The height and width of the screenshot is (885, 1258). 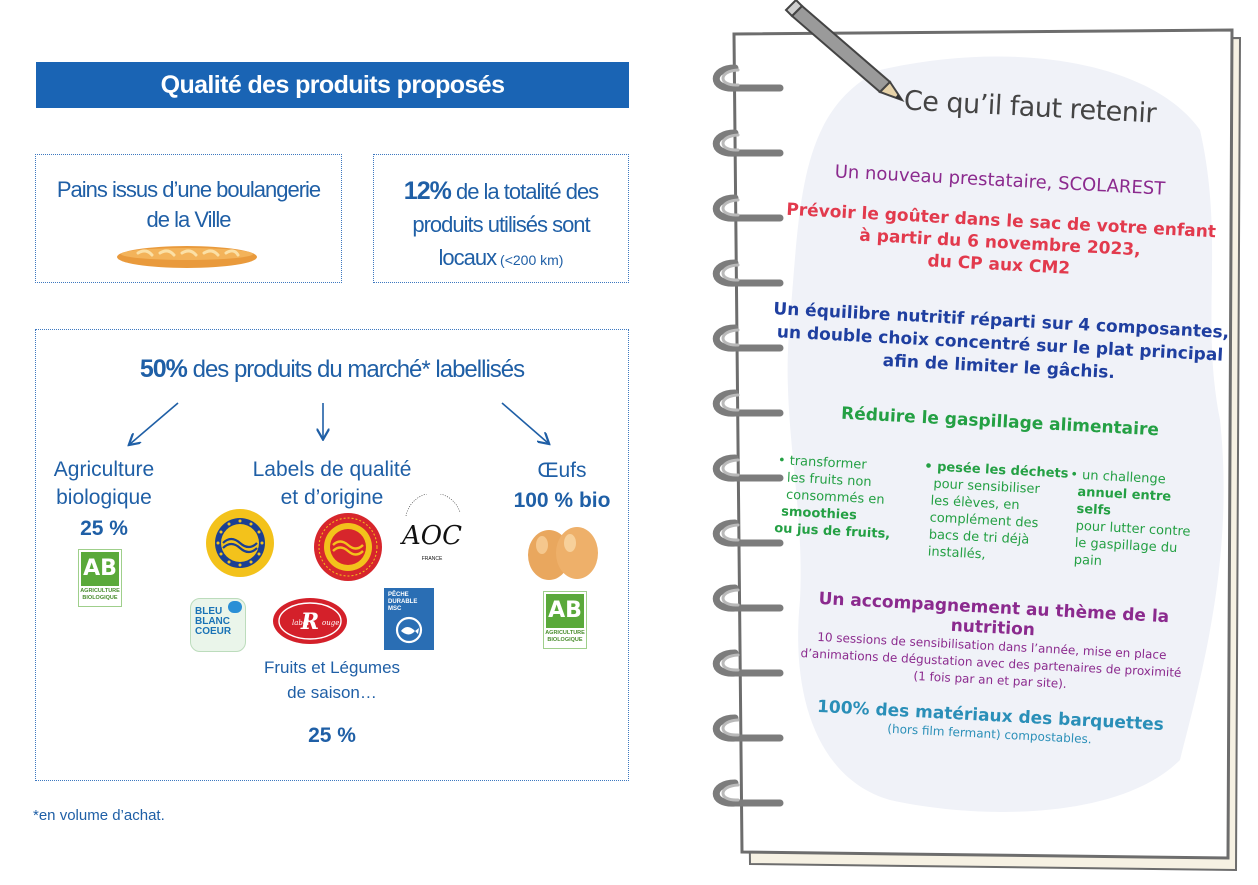 I want to click on eggs-label: Œufs, so click(x=562, y=470).